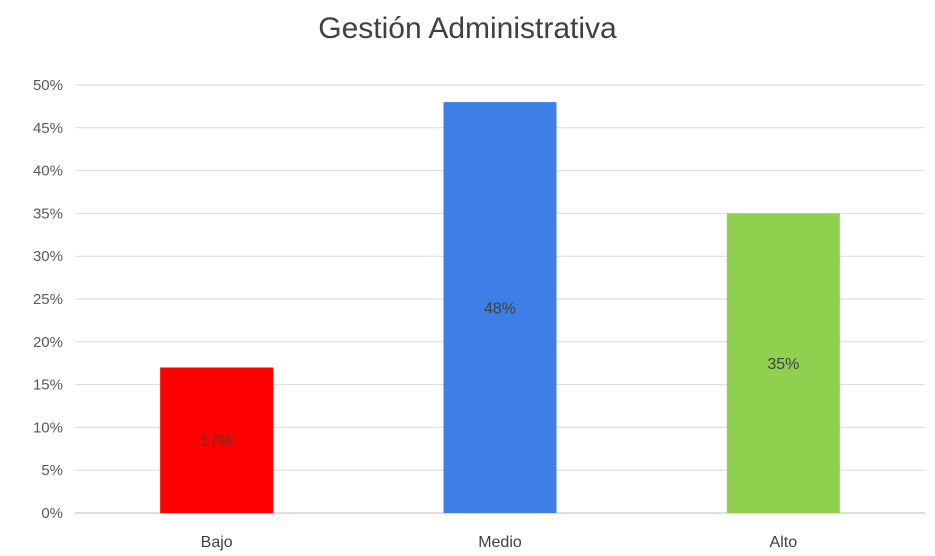 Image resolution: width=935 pixels, height=556 pixels. What do you see at coordinates (52, 470) in the screenshot?
I see `y-tick-label: 5%` at bounding box center [52, 470].